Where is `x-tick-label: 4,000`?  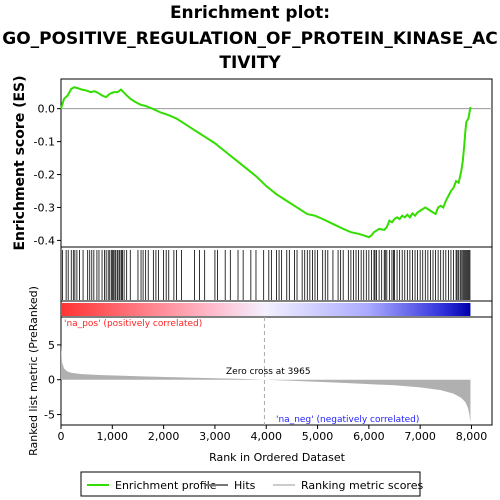
x-tick-label: 4,000 is located at coordinates (266, 436).